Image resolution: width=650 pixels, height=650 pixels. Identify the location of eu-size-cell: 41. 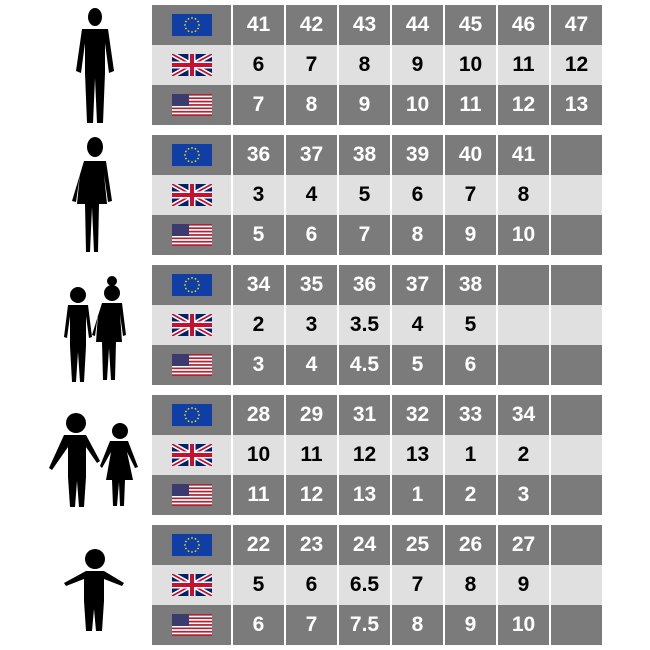
(258, 25).